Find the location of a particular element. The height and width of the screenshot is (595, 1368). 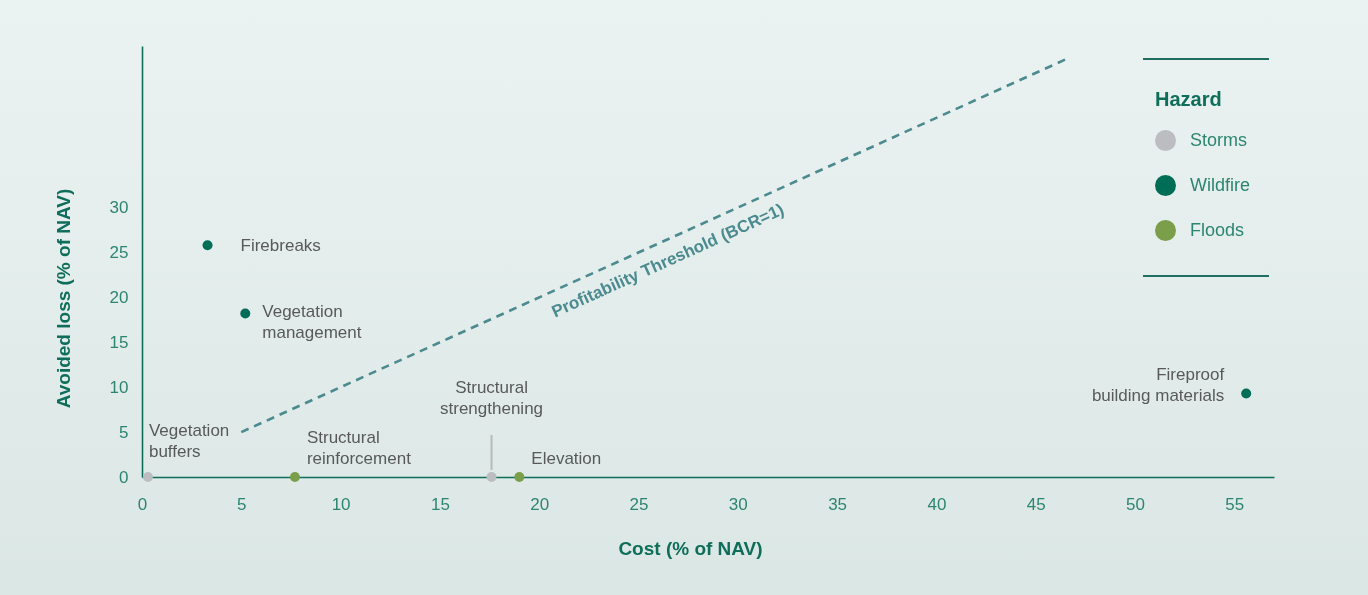

x-tick-label: 15 is located at coordinates (440, 504).